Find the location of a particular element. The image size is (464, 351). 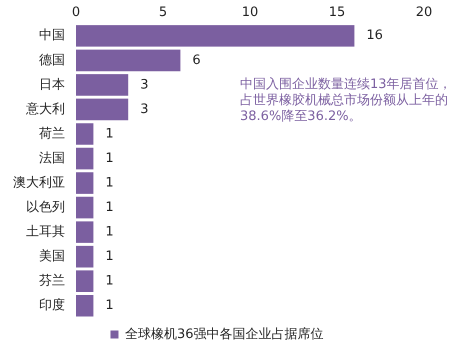

y-tick-label: 日本 is located at coordinates (52, 84).